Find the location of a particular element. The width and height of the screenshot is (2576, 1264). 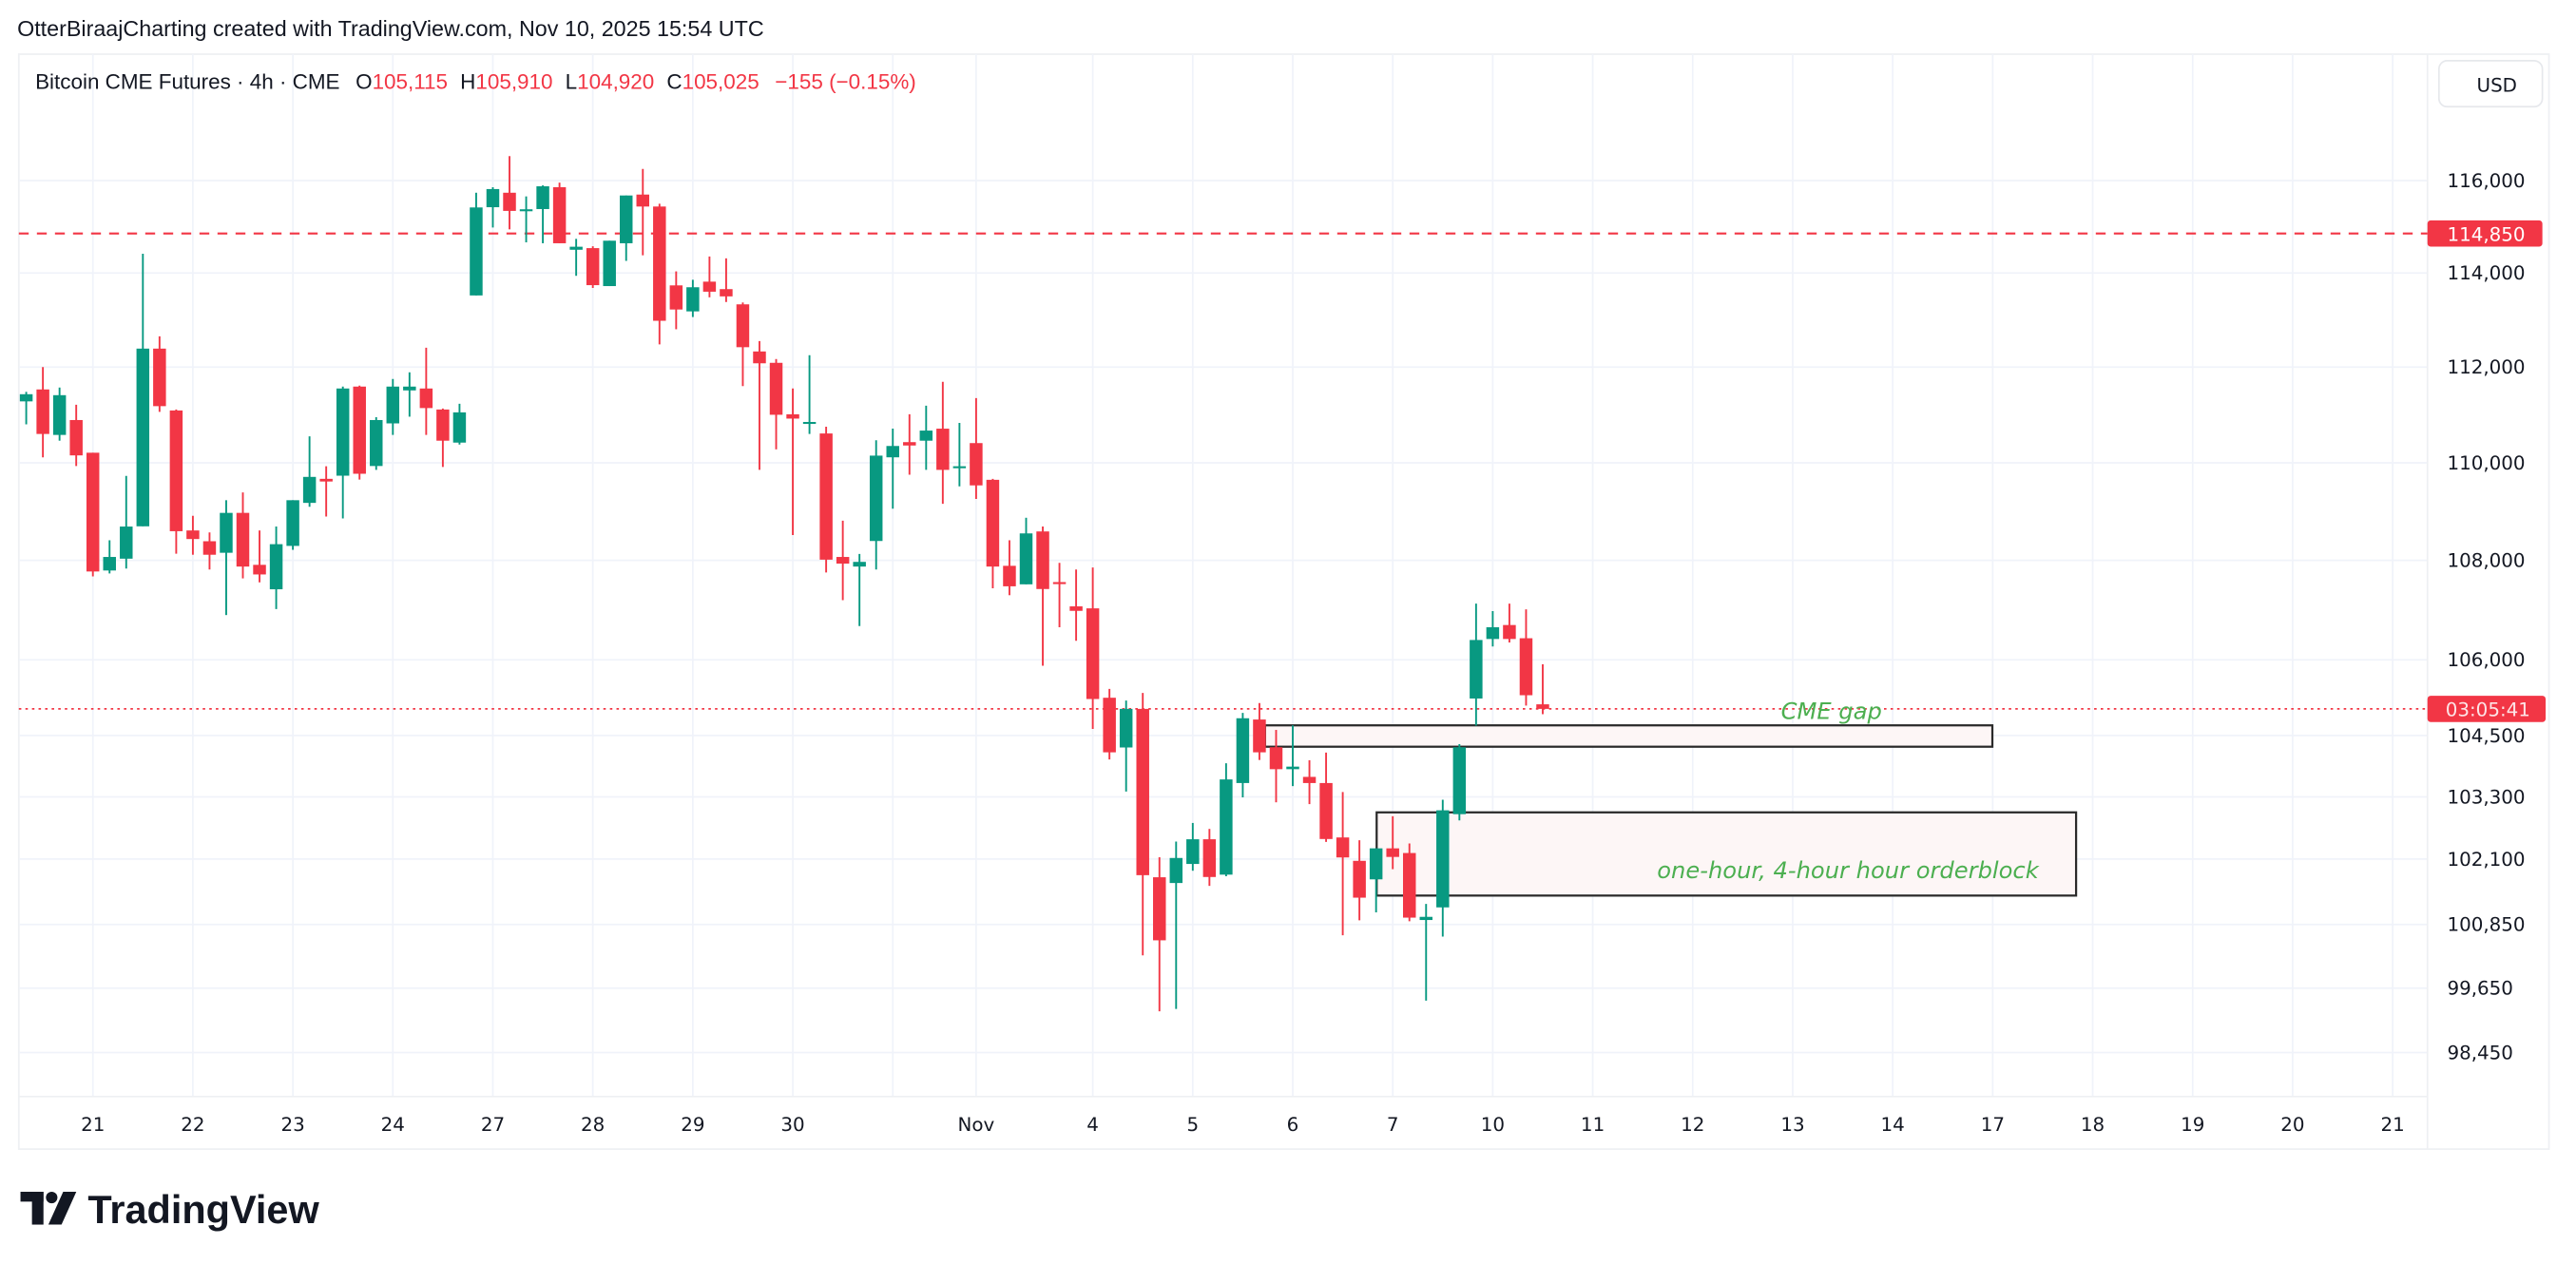

tradingview-logo: TradingView is located at coordinates (170, 1209).